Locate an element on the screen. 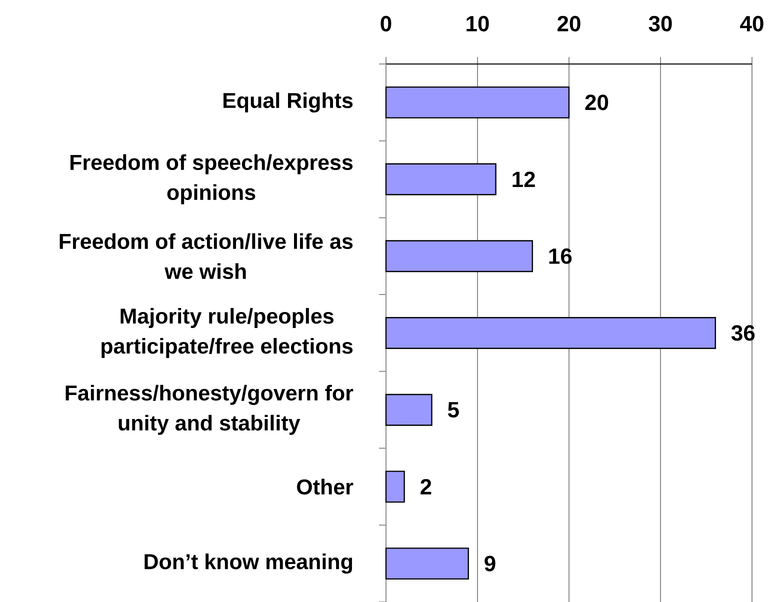 The height and width of the screenshot is (602, 769). data-label: 12 is located at coordinates (523, 179).